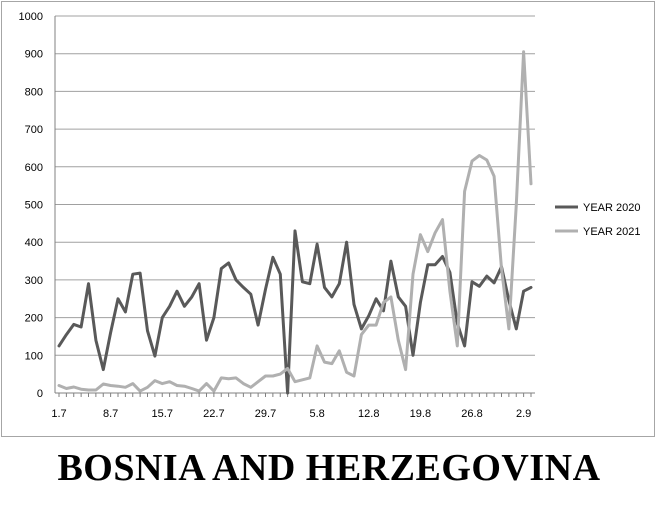  Describe the element at coordinates (34, 55) in the screenshot. I see `y-tick-label-900: 900` at that location.